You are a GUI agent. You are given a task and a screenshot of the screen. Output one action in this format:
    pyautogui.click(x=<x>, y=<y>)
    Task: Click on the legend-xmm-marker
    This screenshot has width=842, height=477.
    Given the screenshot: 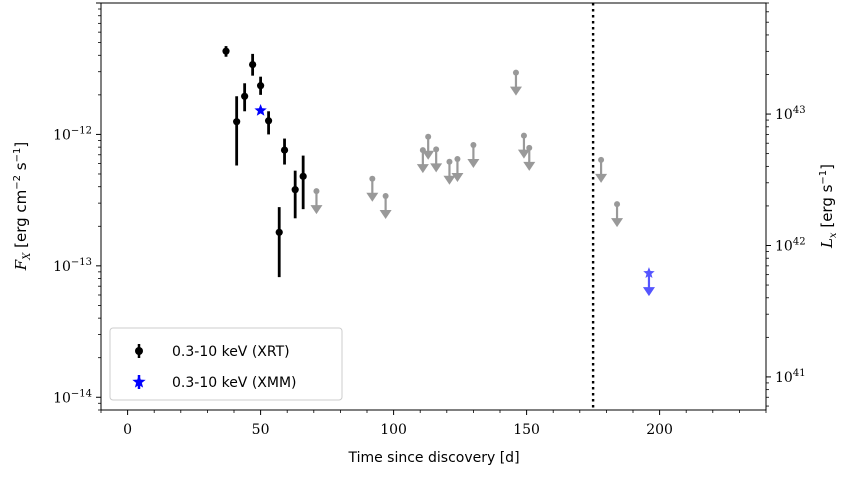 What is the action you would take?
    pyautogui.click(x=139, y=382)
    